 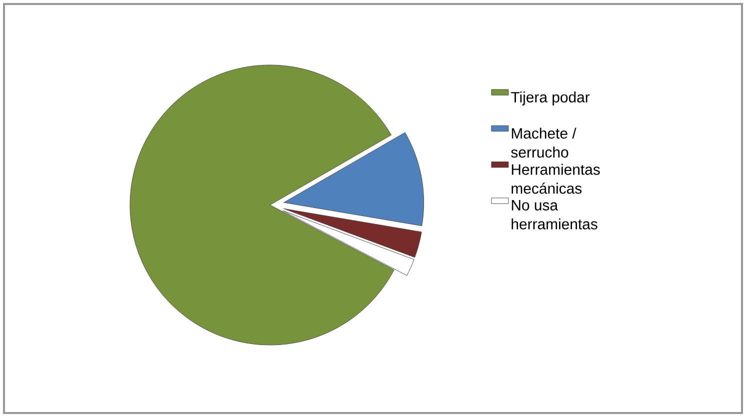 What do you see at coordinates (556, 179) in the screenshot?
I see `legend-label: Herramientas mecánicas` at bounding box center [556, 179].